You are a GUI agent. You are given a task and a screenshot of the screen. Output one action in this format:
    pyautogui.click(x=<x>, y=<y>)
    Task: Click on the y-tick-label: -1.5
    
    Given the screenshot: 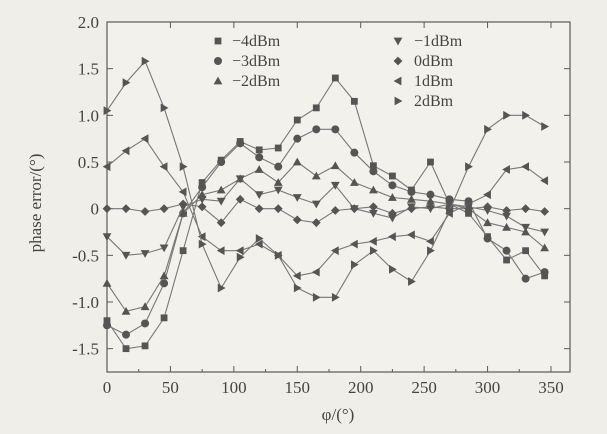 What is the action you would take?
    pyautogui.click(x=85, y=349)
    